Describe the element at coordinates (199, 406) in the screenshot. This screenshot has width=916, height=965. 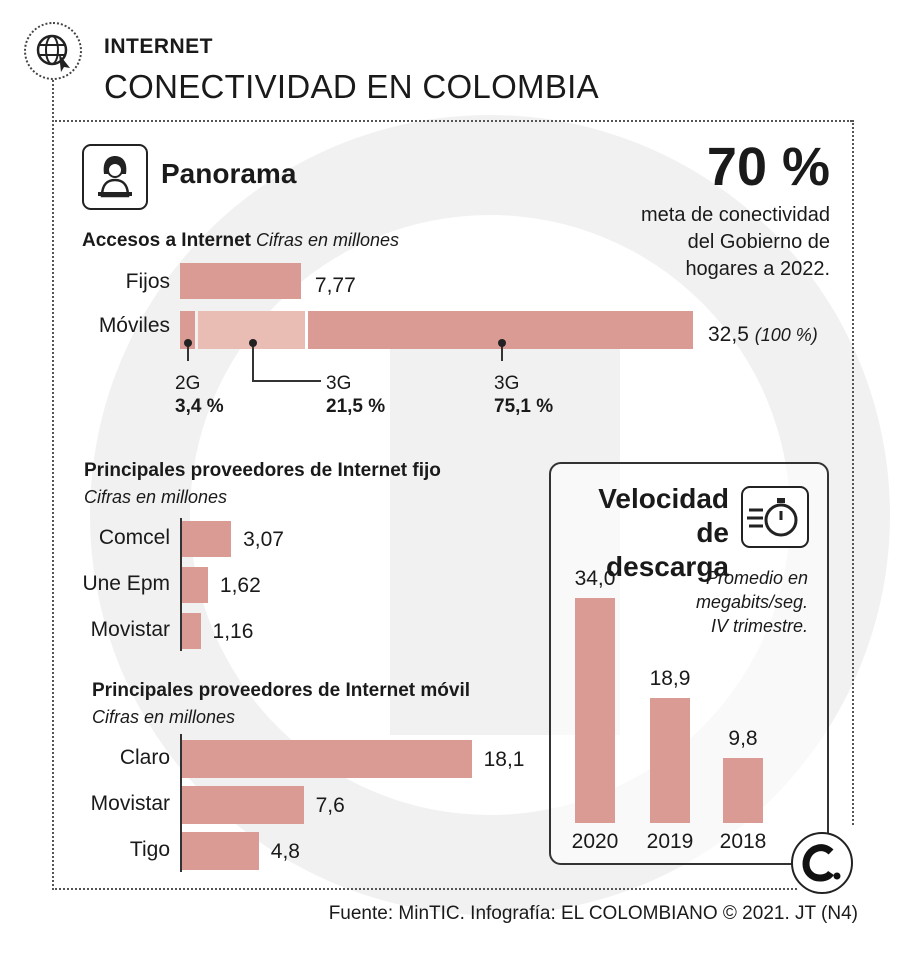
I see `segment-share: 3,4 %` at that location.